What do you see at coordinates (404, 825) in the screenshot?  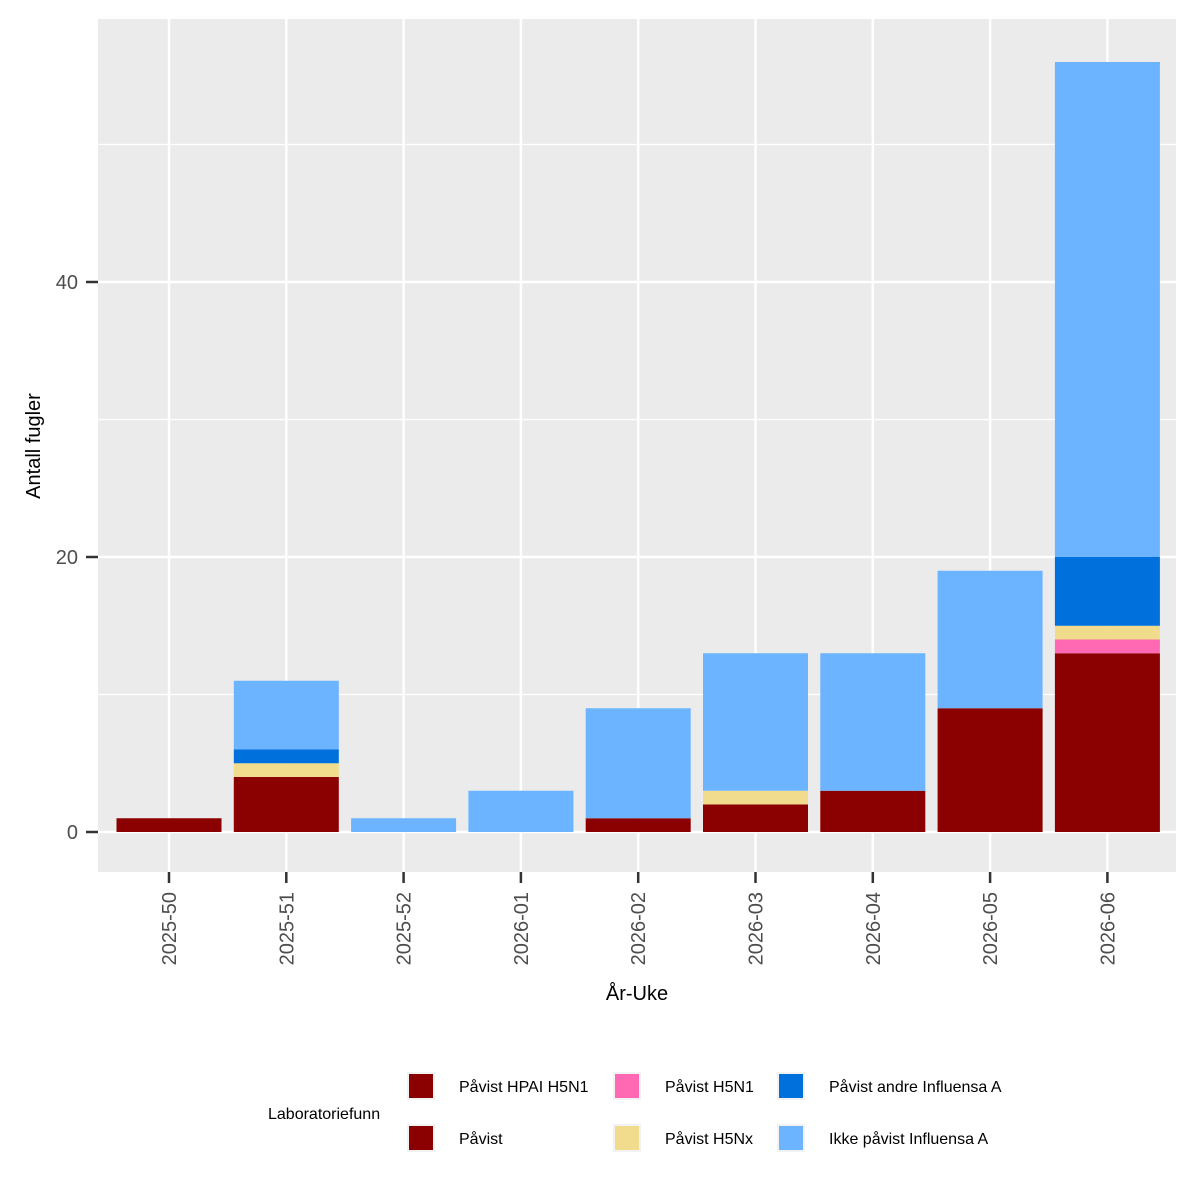 I see `bar-2025-52-ikke-p-vist-influensa-a` at bounding box center [404, 825].